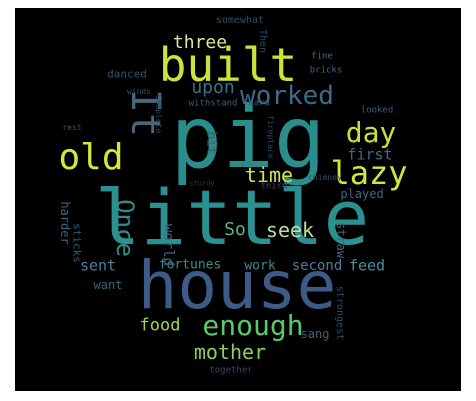  What do you see at coordinates (362, 194) in the screenshot?
I see `word-played: played` at bounding box center [362, 194].